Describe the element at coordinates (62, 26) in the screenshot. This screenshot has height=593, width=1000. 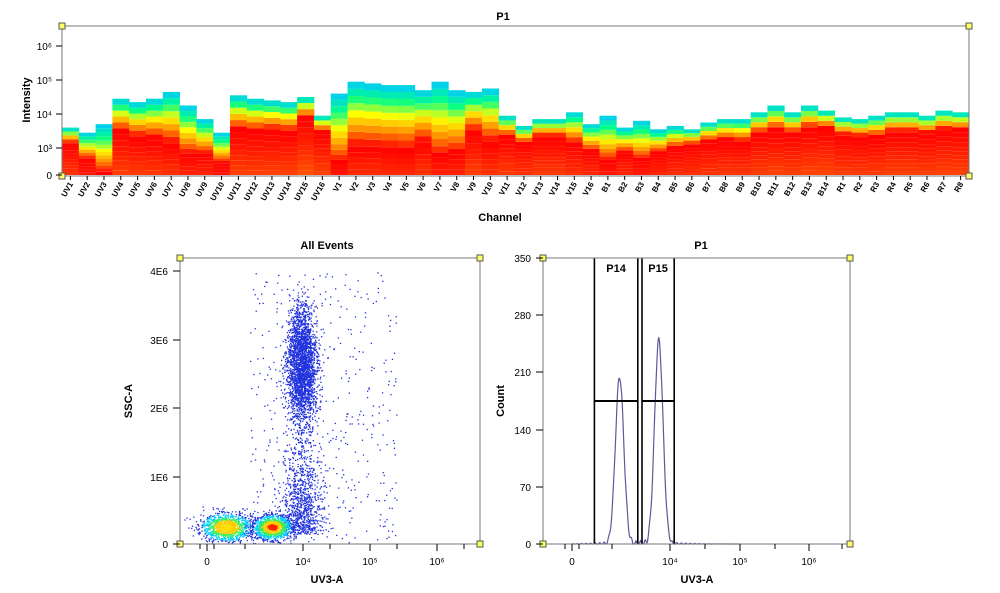
I see `spectrum-handle-tl` at that location.